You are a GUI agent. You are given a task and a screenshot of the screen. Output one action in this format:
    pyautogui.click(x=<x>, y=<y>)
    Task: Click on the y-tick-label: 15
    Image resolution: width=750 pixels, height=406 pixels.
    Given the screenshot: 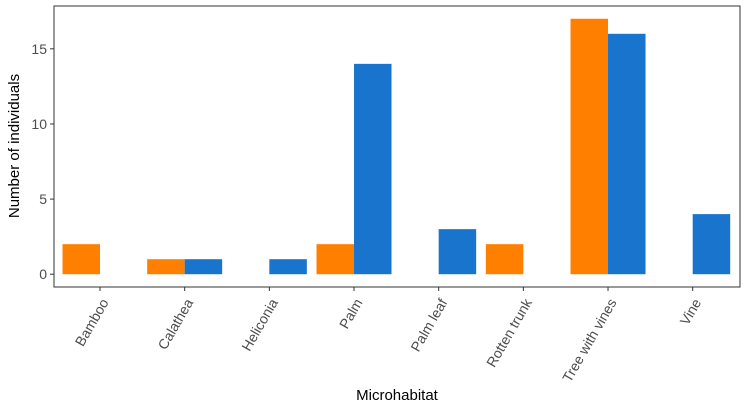 What is the action you would take?
    pyautogui.click(x=39, y=49)
    